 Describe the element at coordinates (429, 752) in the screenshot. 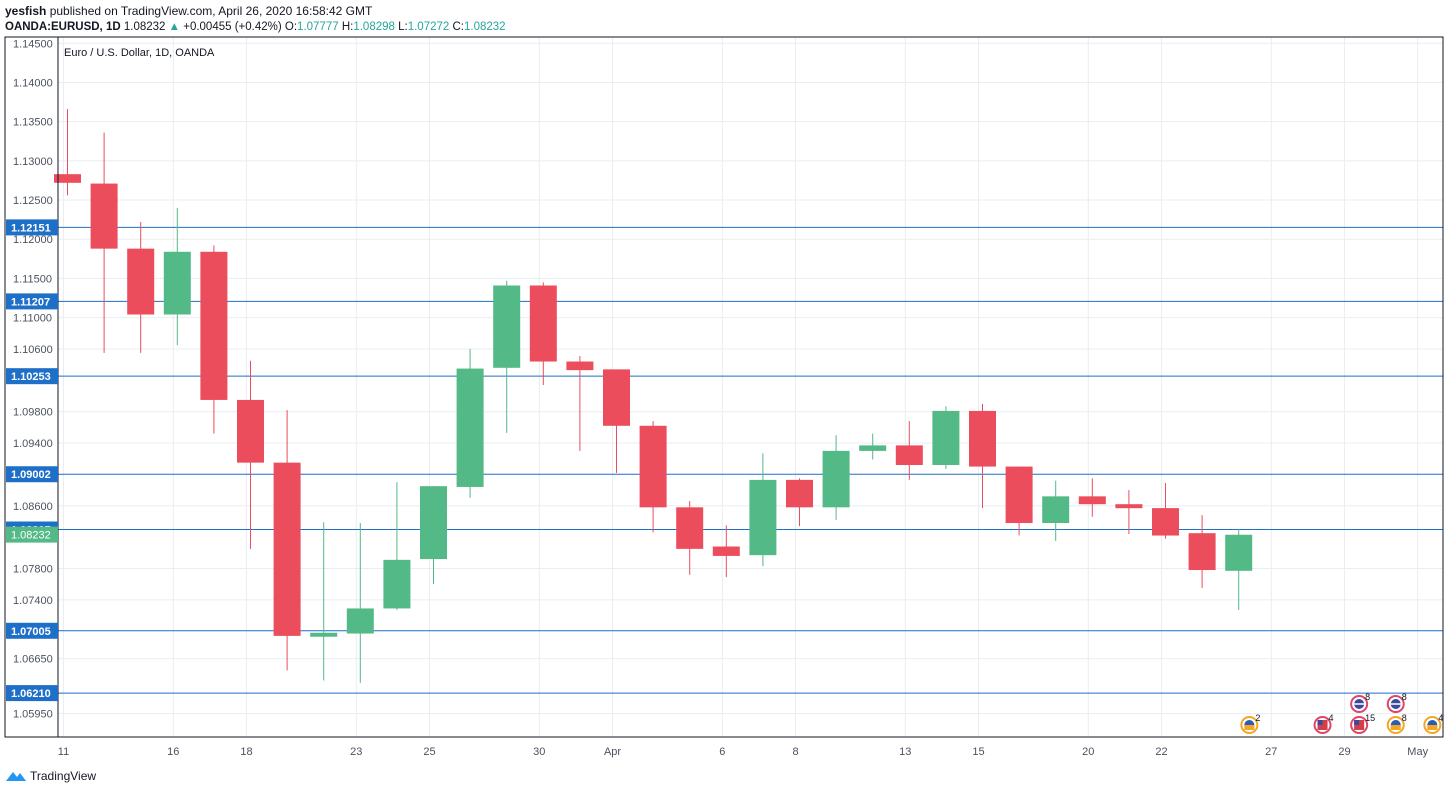

I see `x-tick-label: 25` at that location.